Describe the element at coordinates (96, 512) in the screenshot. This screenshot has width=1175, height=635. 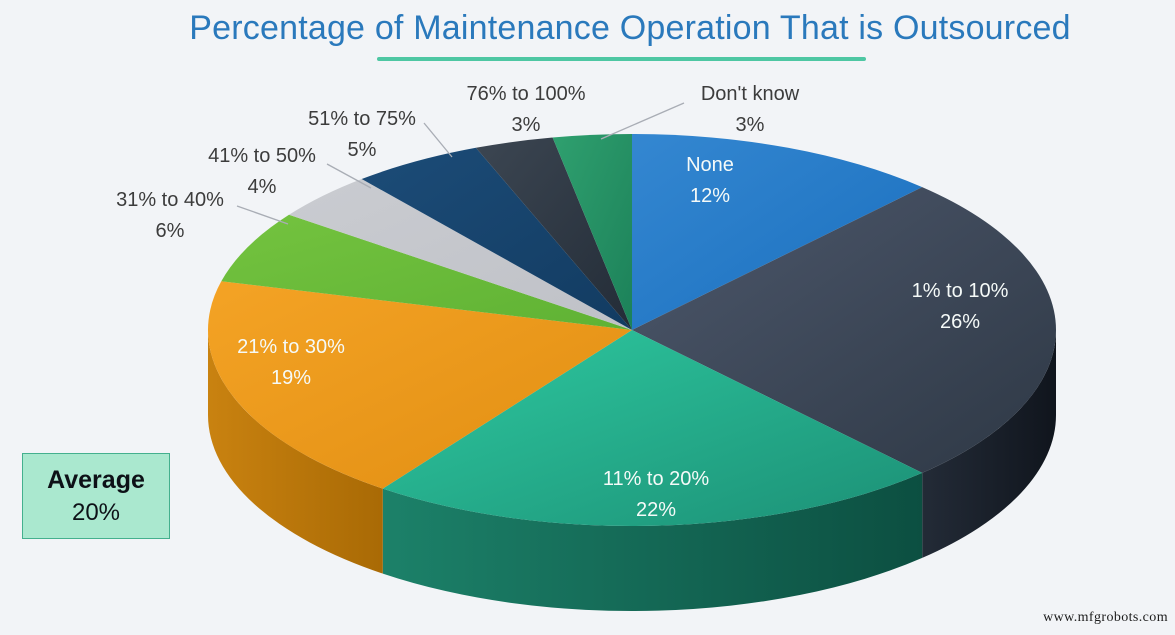
I see `average-value: 20%` at that location.